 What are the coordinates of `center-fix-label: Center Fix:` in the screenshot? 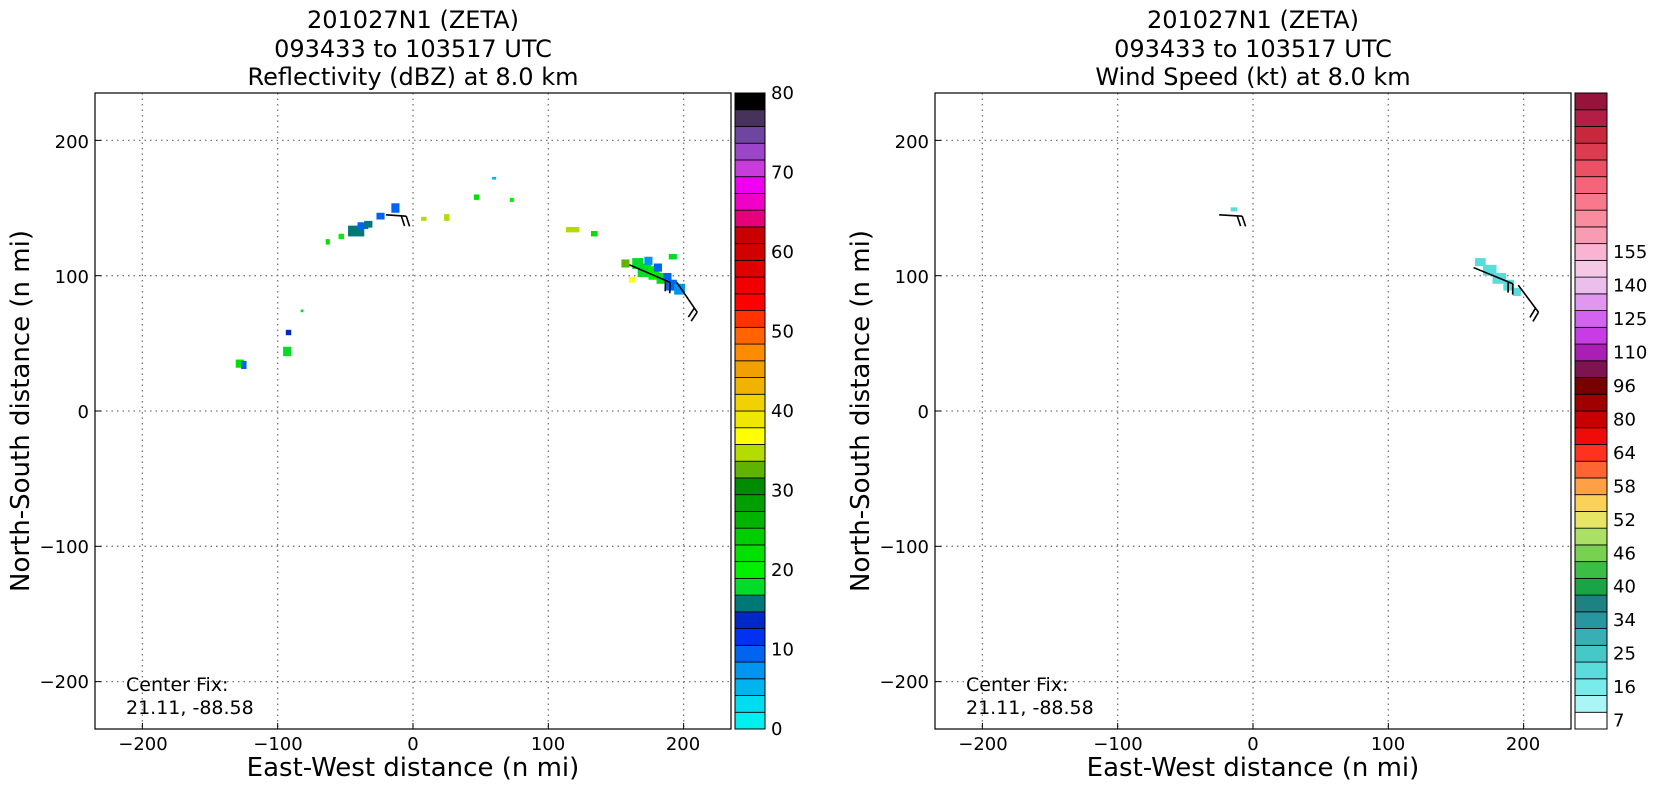 It's located at (177, 685).